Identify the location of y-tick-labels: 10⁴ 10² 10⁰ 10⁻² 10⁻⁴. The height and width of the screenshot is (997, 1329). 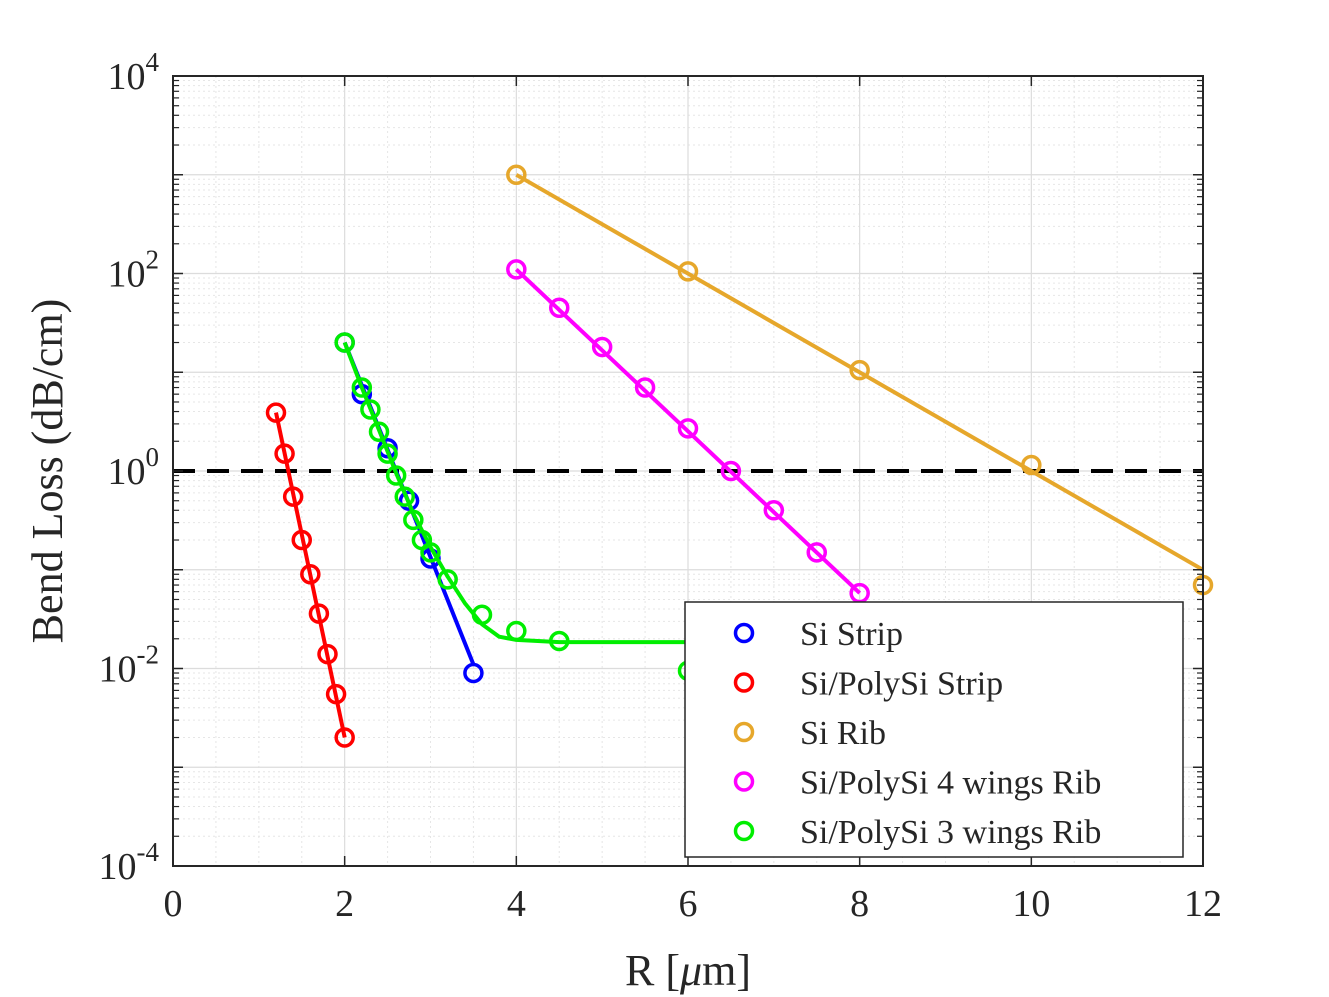
(129, 467).